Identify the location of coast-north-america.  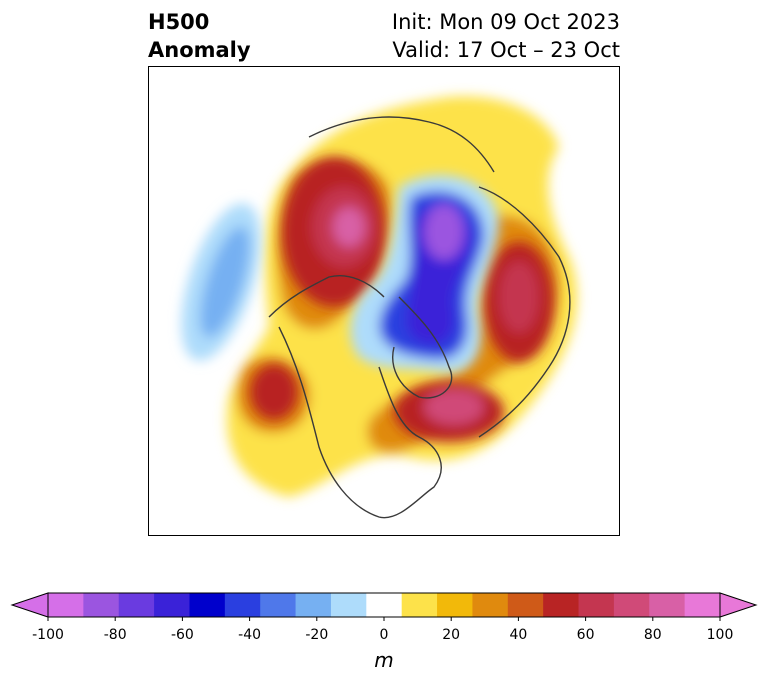
(360, 422).